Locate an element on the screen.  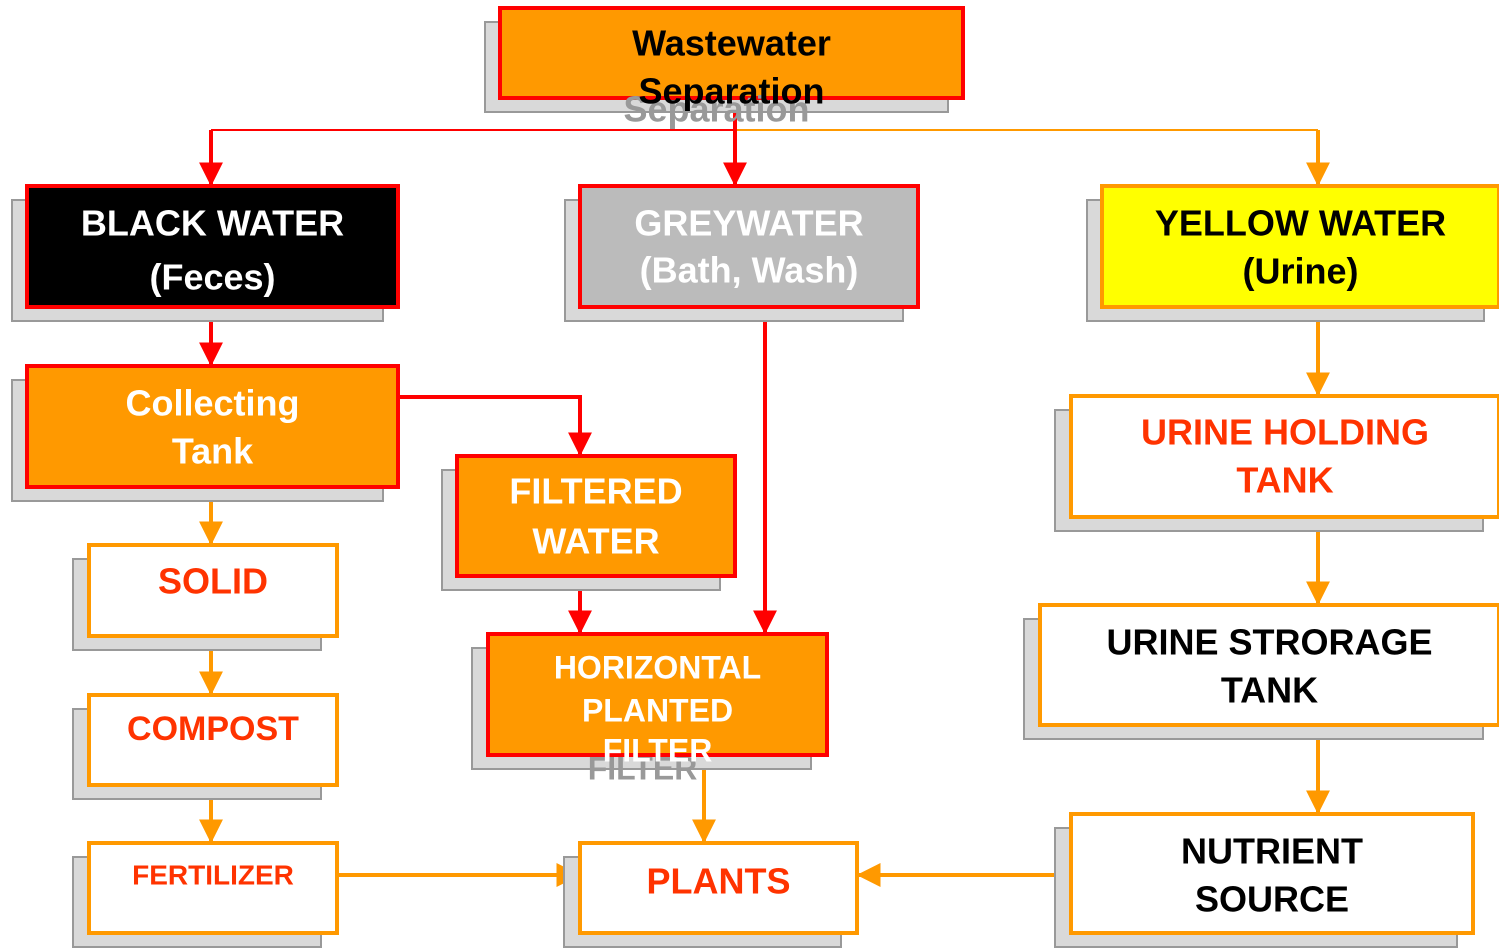
node-label: PLANTED is located at coordinates (657, 710).